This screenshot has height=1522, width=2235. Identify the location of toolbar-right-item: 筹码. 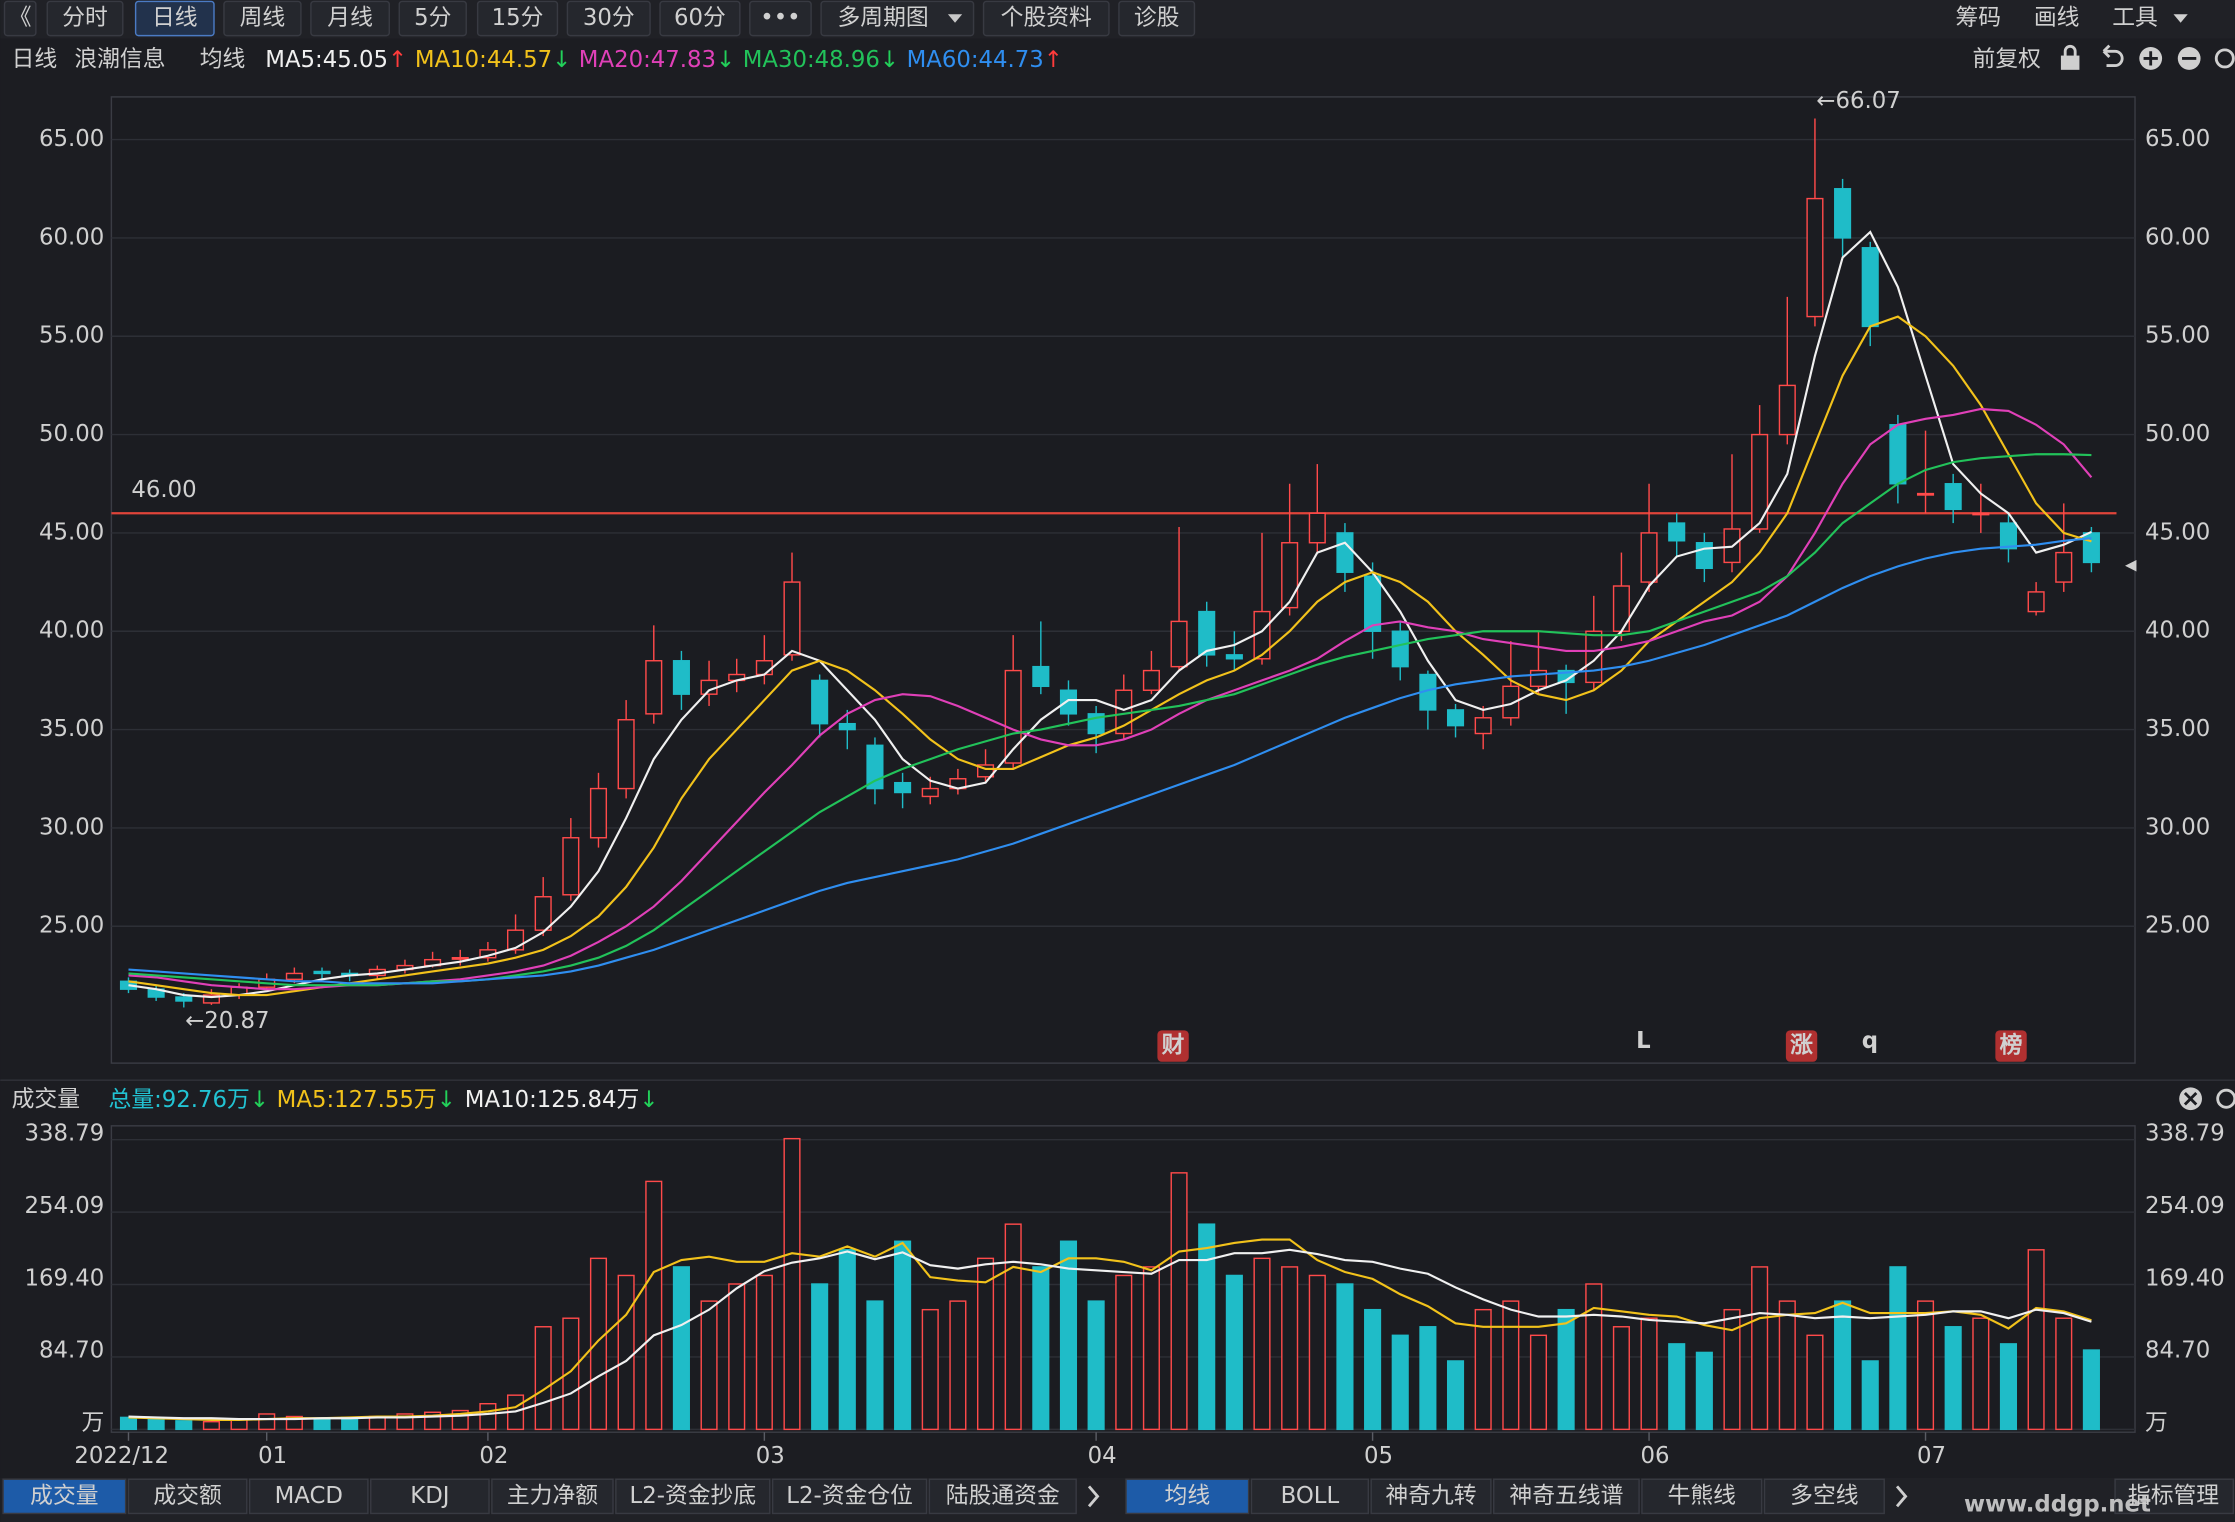
(1978, 18).